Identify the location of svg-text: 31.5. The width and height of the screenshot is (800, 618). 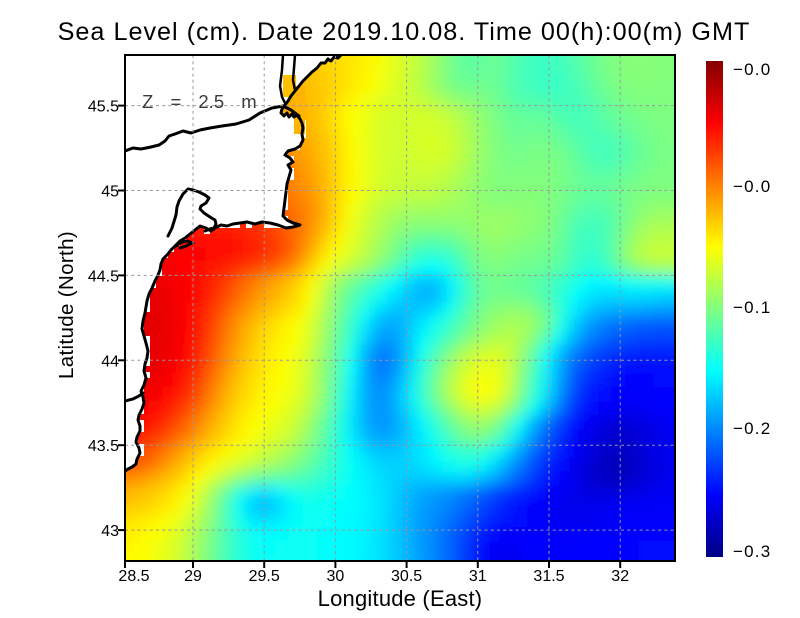
(548, 576).